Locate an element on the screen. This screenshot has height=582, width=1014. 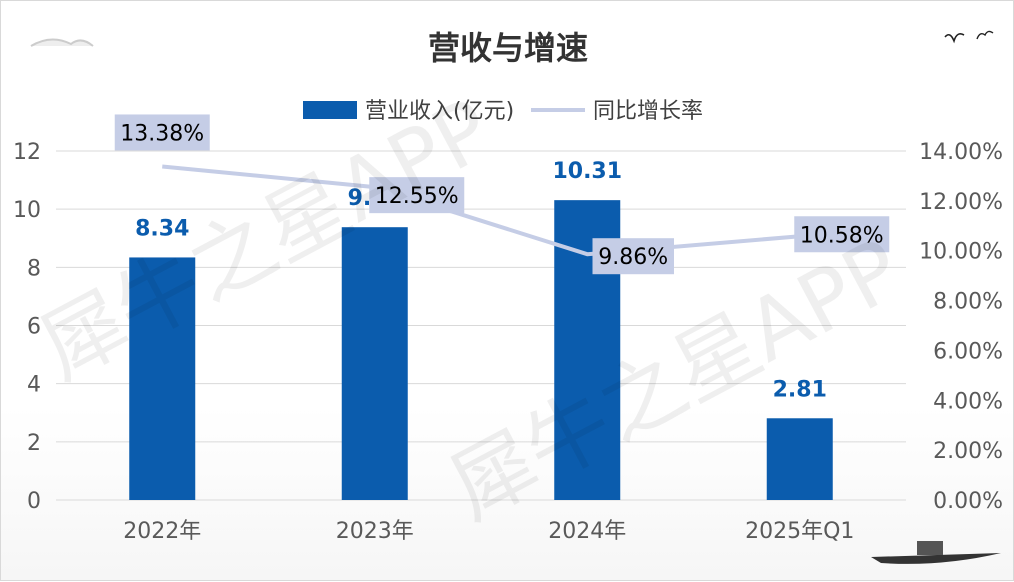
right-tick-label: 10.00% is located at coordinates (961, 252).